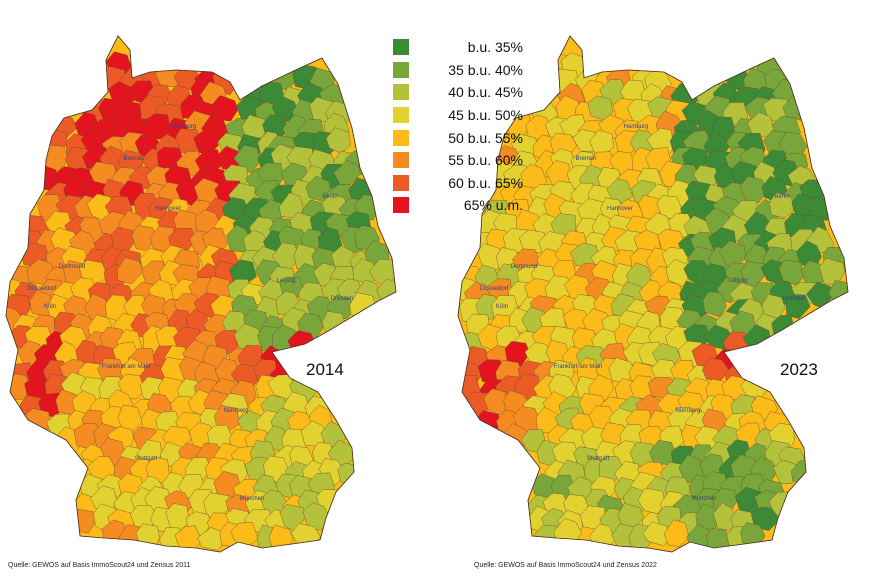 Image resolution: width=872 pixels, height=581 pixels. I want to click on year-label-2014: 2014, so click(325, 369).